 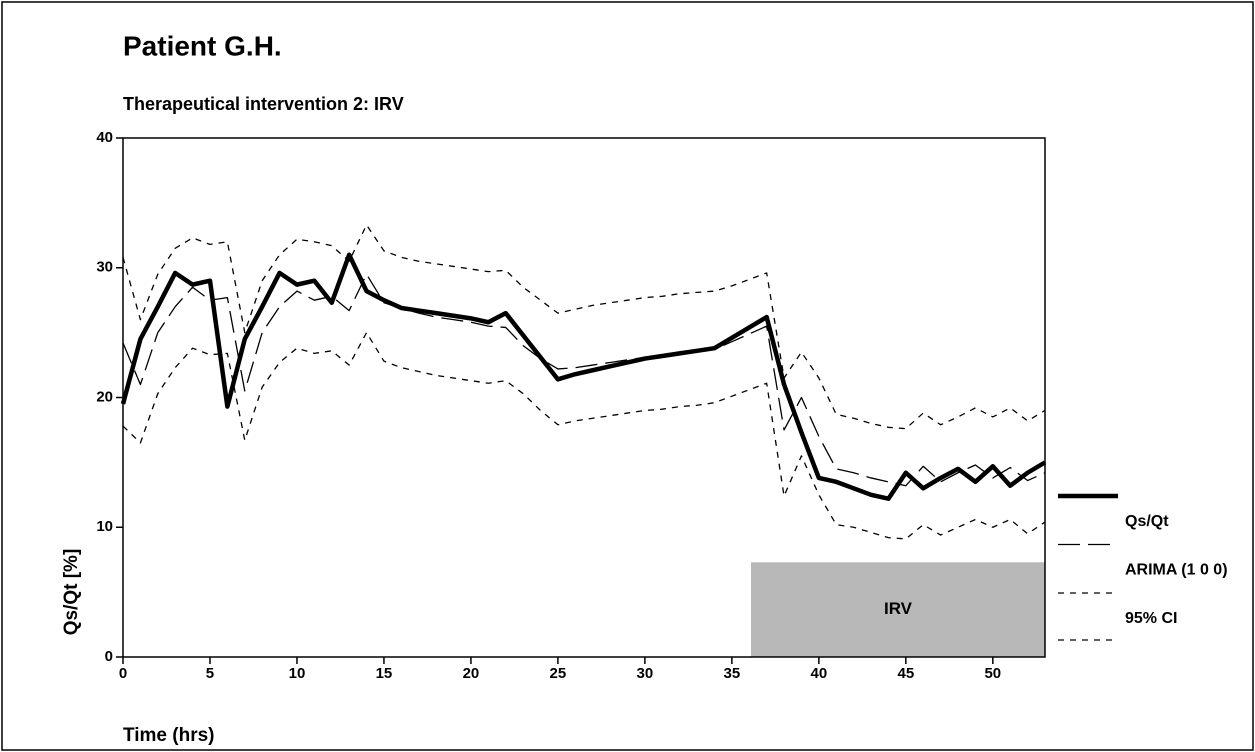 What do you see at coordinates (123, 673) in the screenshot?
I see `x-tick-label: 0` at bounding box center [123, 673].